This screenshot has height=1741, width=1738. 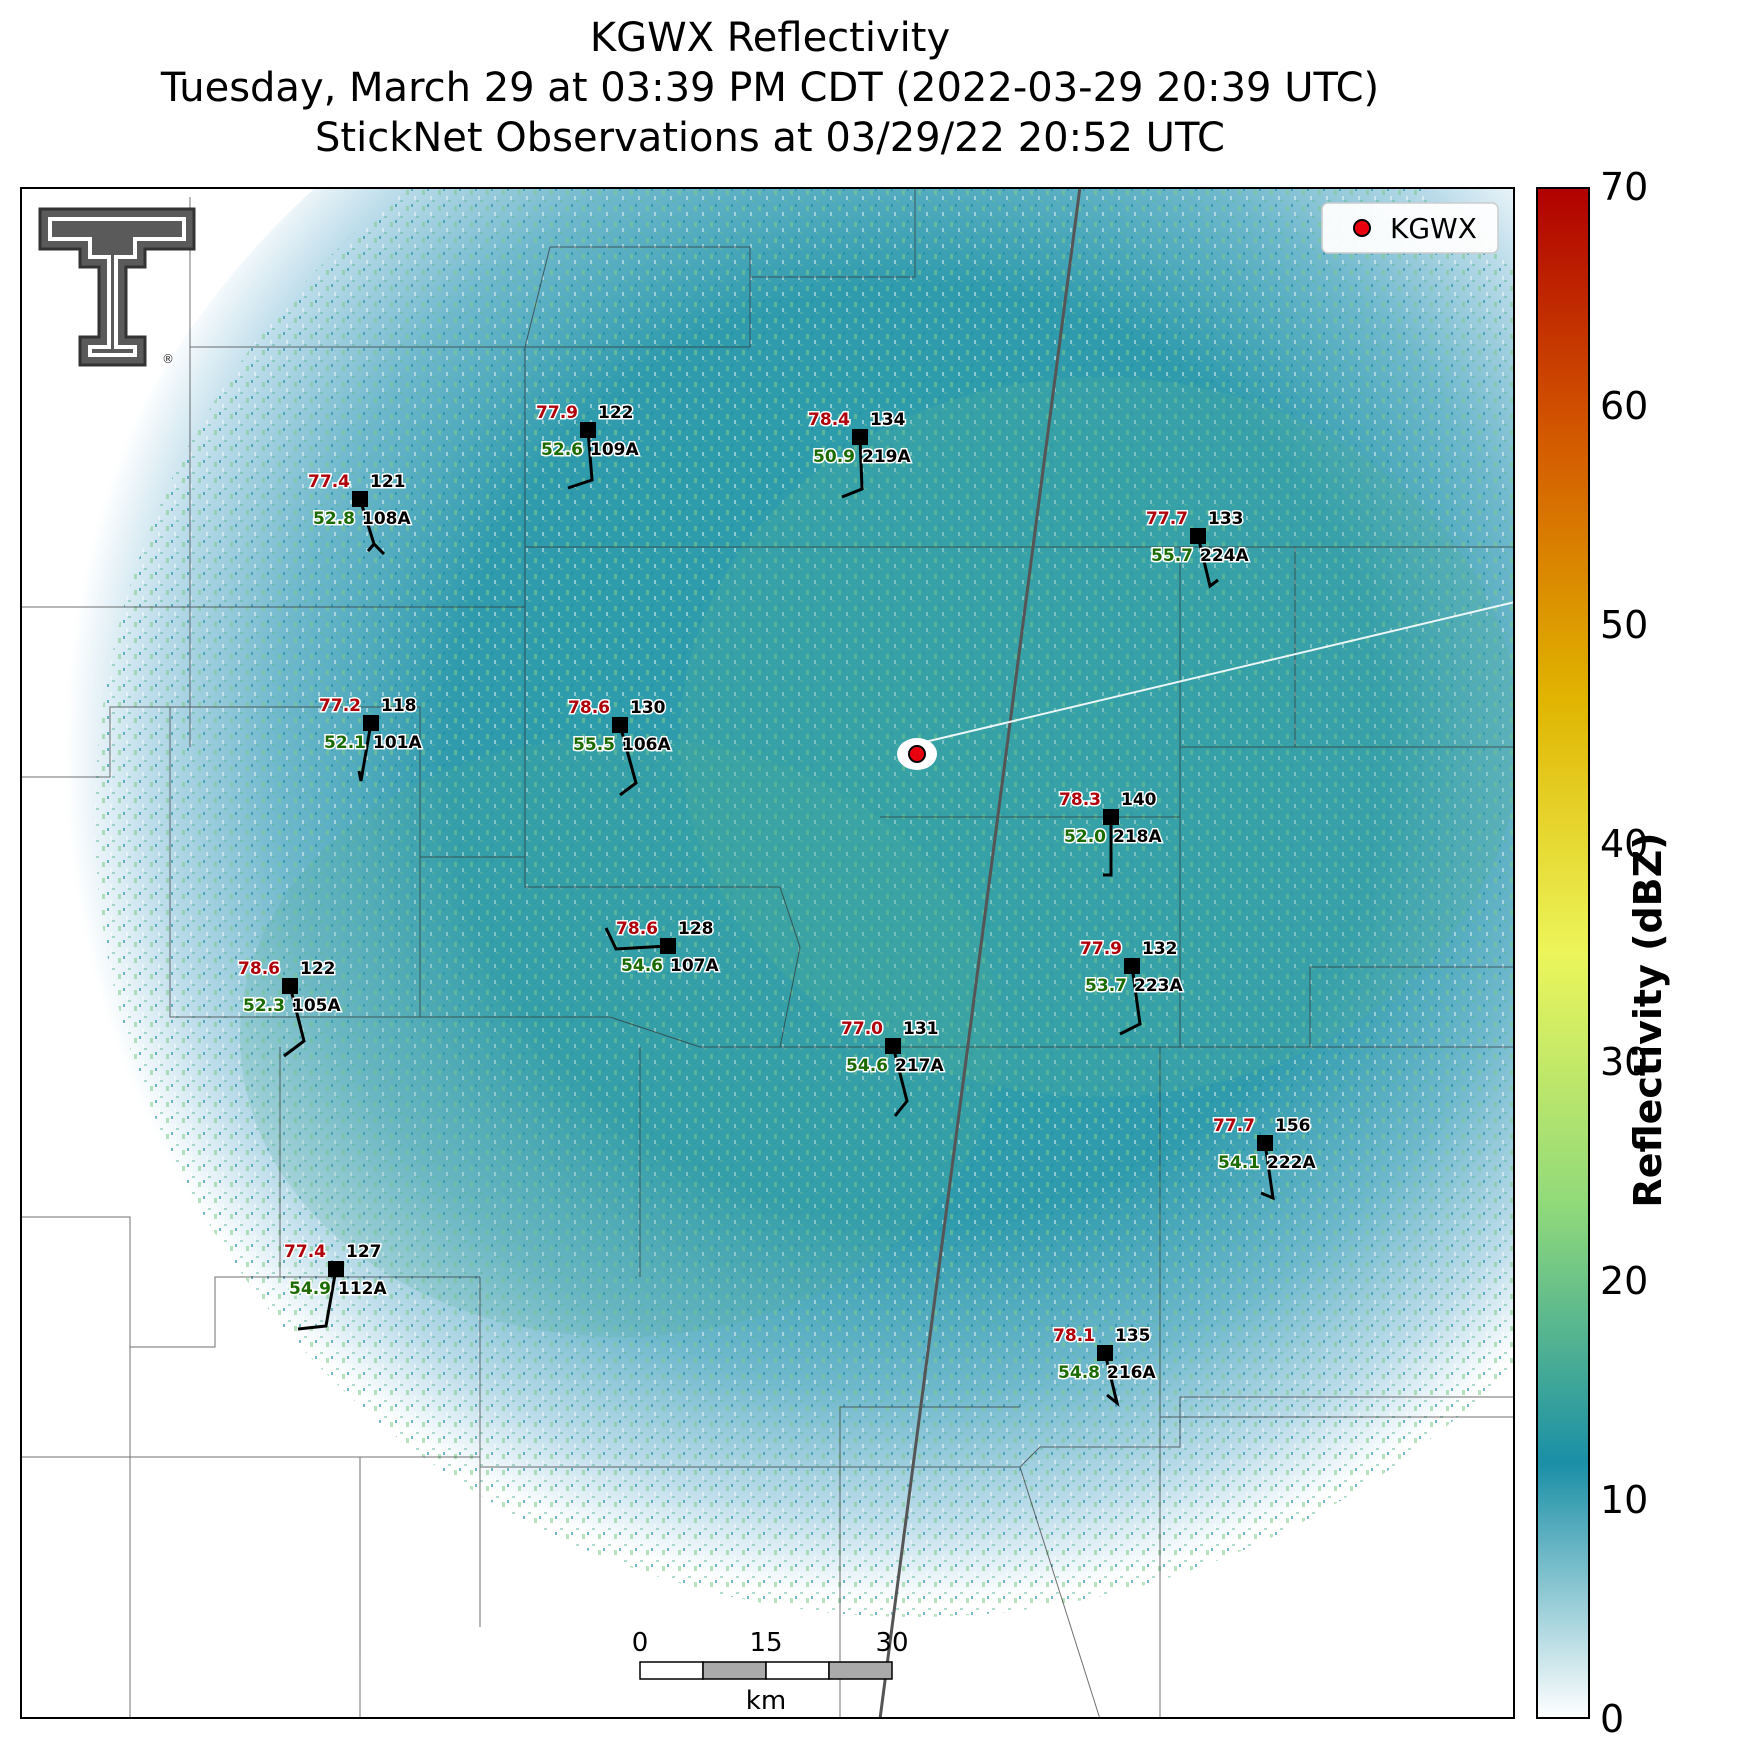 I want to click on station-dewpoint: 50.9, so click(x=834, y=457).